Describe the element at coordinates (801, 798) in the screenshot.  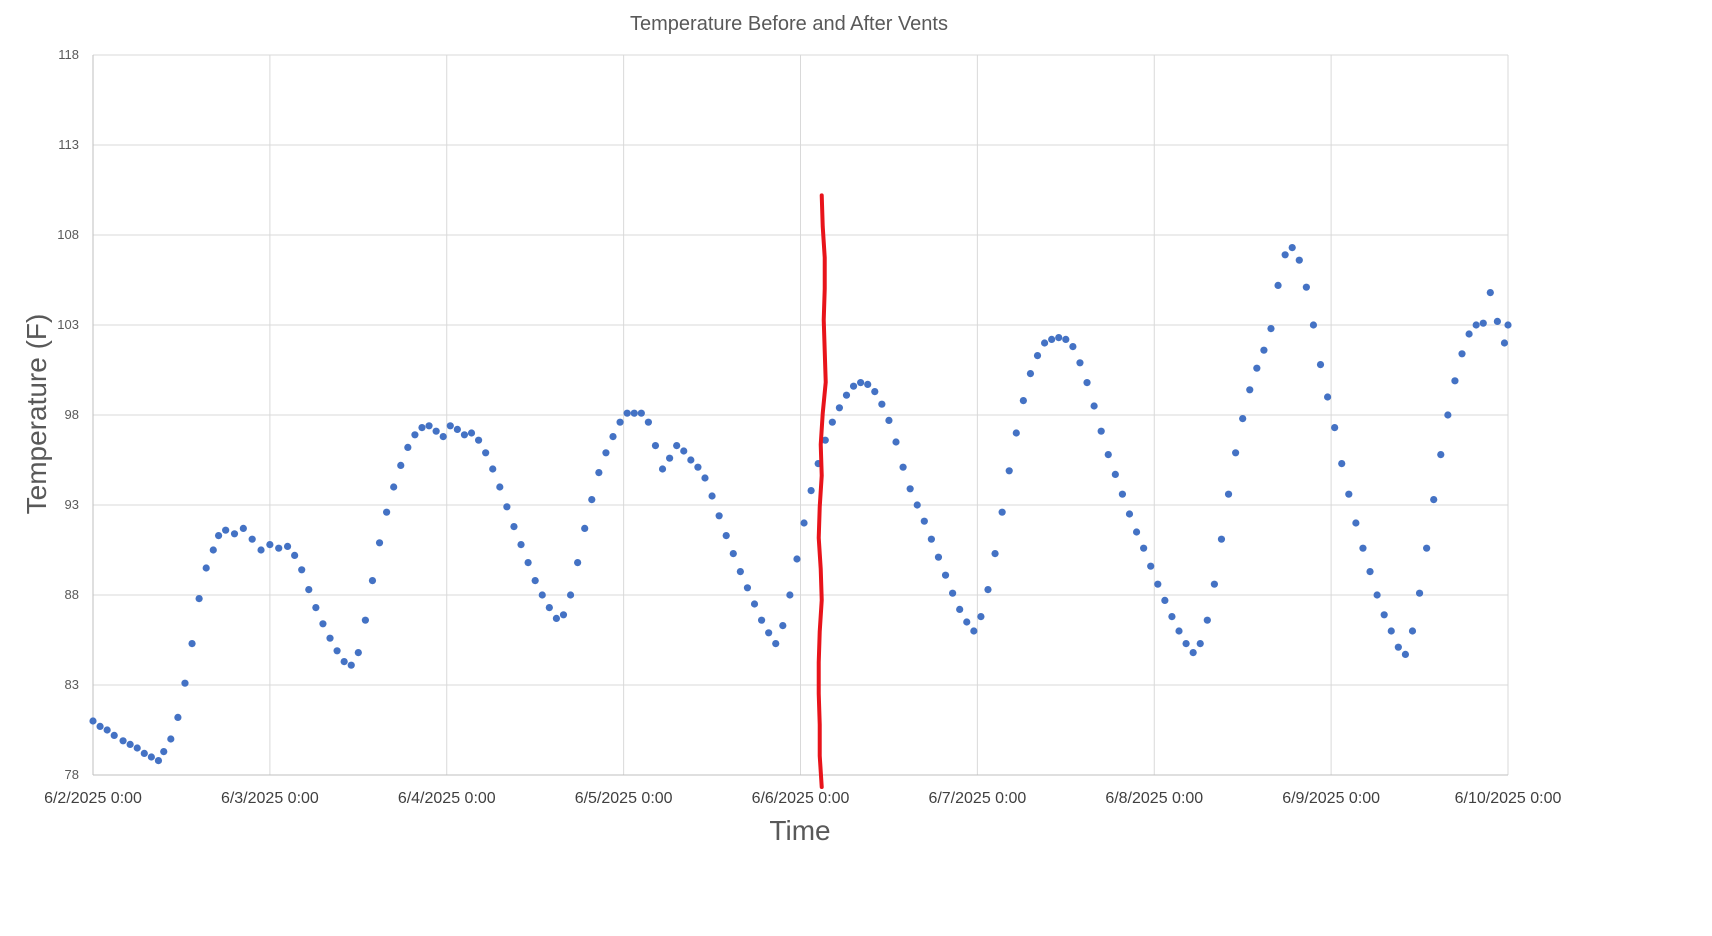
I see `x-tick-label: 6/6/2025 0:00` at that location.